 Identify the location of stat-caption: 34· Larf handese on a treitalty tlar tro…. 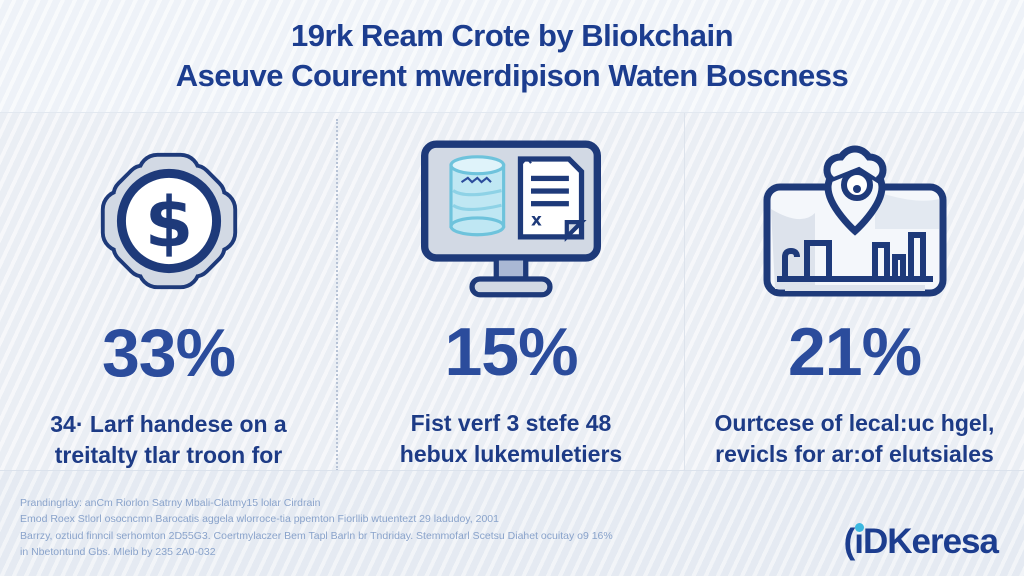
(168, 440).